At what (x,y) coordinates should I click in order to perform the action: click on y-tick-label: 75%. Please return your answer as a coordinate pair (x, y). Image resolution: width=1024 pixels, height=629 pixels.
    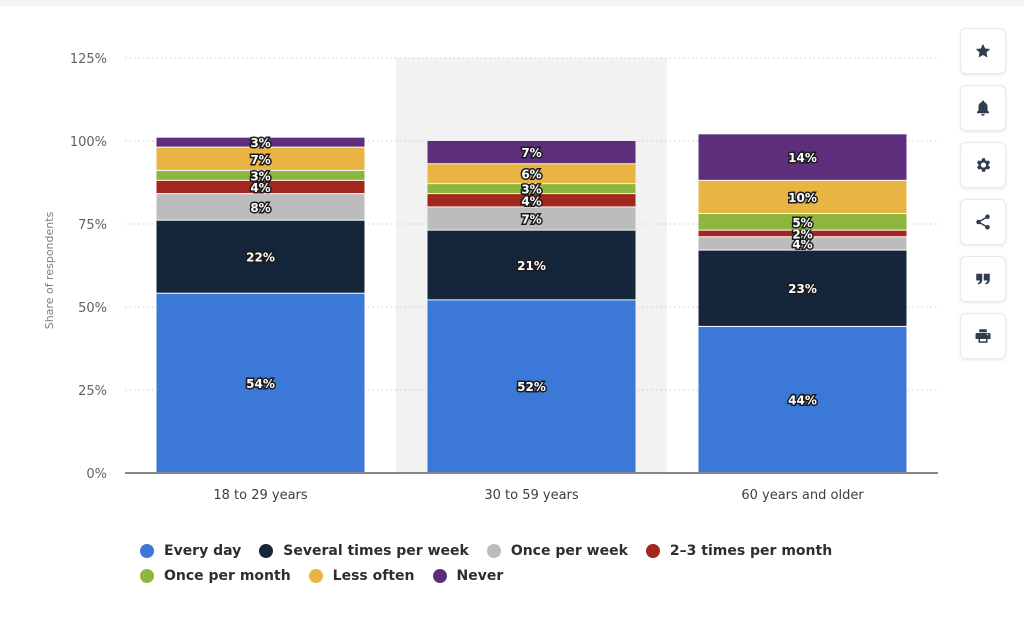
    Looking at the image, I should click on (92, 225).